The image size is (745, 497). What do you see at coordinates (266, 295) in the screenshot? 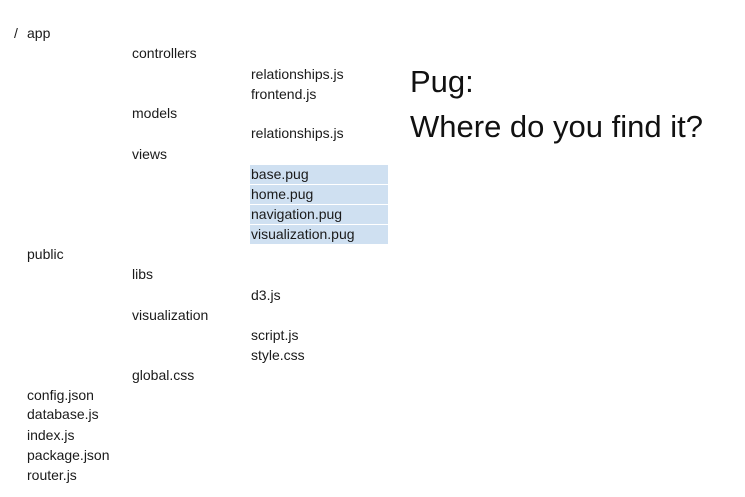
I see `file-libs-d3: d3.js` at bounding box center [266, 295].